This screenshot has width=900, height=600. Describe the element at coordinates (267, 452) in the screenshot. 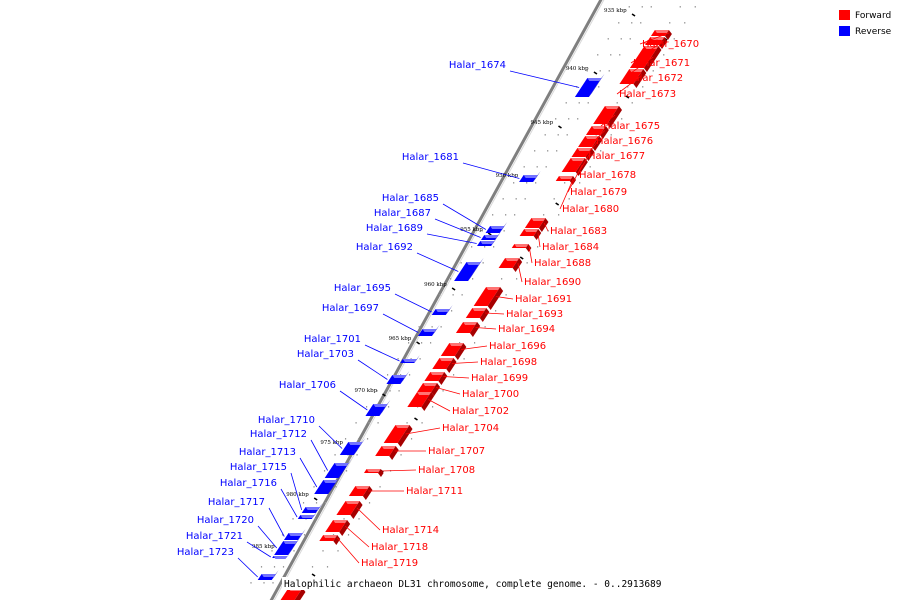

I see `gene-label-reverse: Halar_1713` at that location.